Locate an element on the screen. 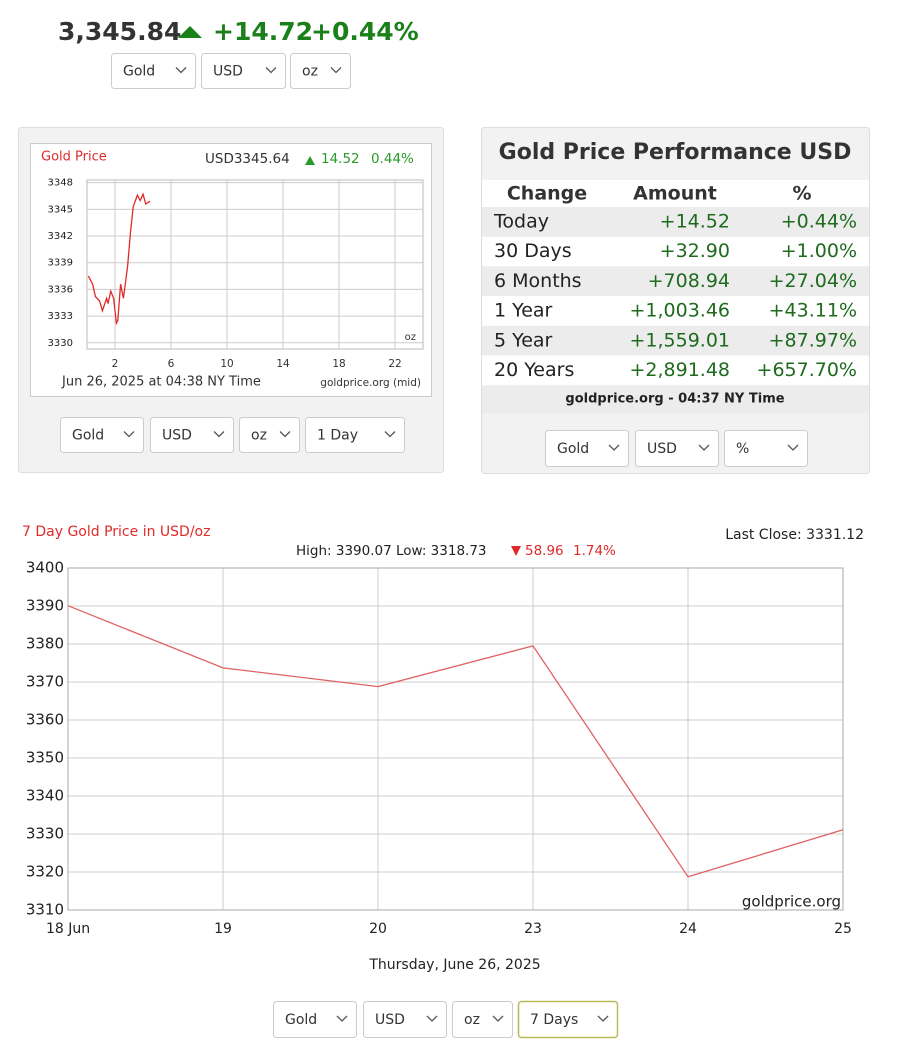 The image size is (903, 1052). range-change: 58.96 is located at coordinates (544, 551).